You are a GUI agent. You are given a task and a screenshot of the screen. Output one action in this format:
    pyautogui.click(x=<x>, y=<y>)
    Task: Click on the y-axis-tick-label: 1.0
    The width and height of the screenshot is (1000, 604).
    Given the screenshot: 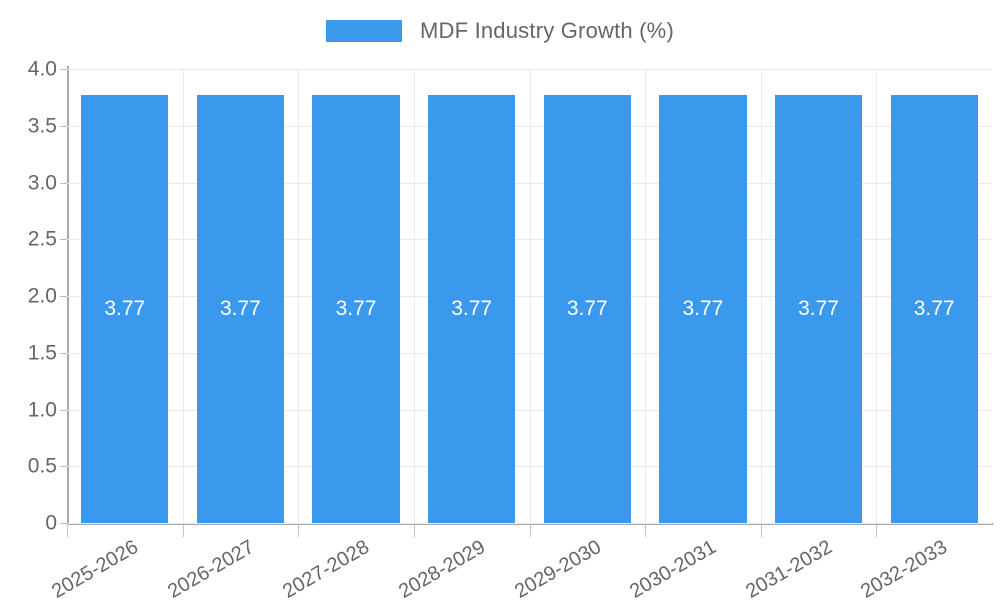 What is the action you would take?
    pyautogui.click(x=42, y=409)
    